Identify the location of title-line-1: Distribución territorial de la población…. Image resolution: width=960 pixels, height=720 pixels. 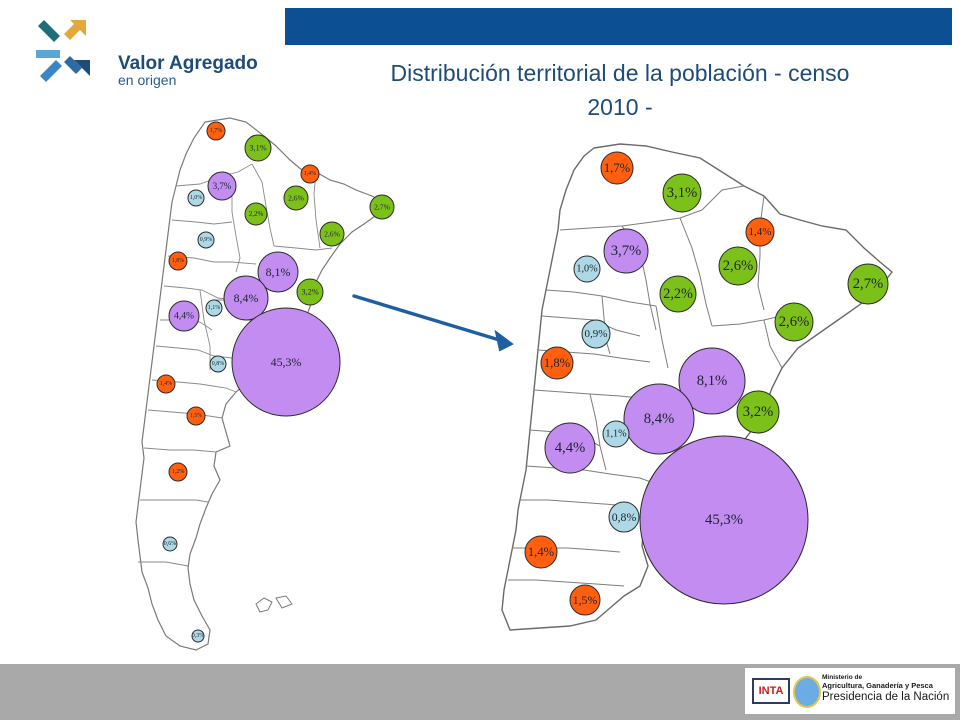
(620, 73).